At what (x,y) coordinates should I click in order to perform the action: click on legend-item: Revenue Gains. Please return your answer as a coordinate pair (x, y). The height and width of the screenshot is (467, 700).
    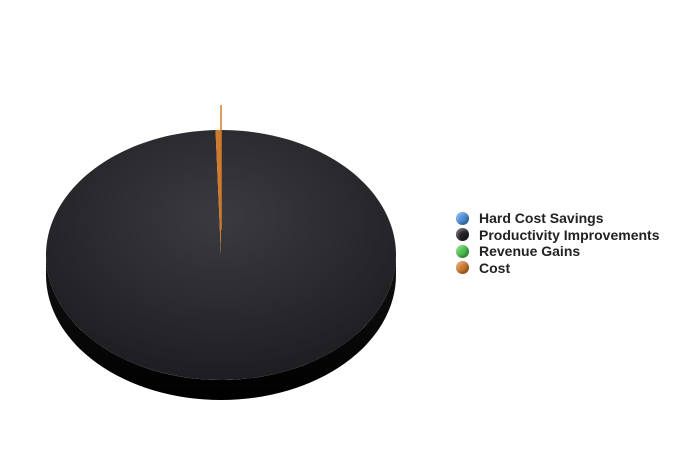
    Looking at the image, I should click on (558, 251).